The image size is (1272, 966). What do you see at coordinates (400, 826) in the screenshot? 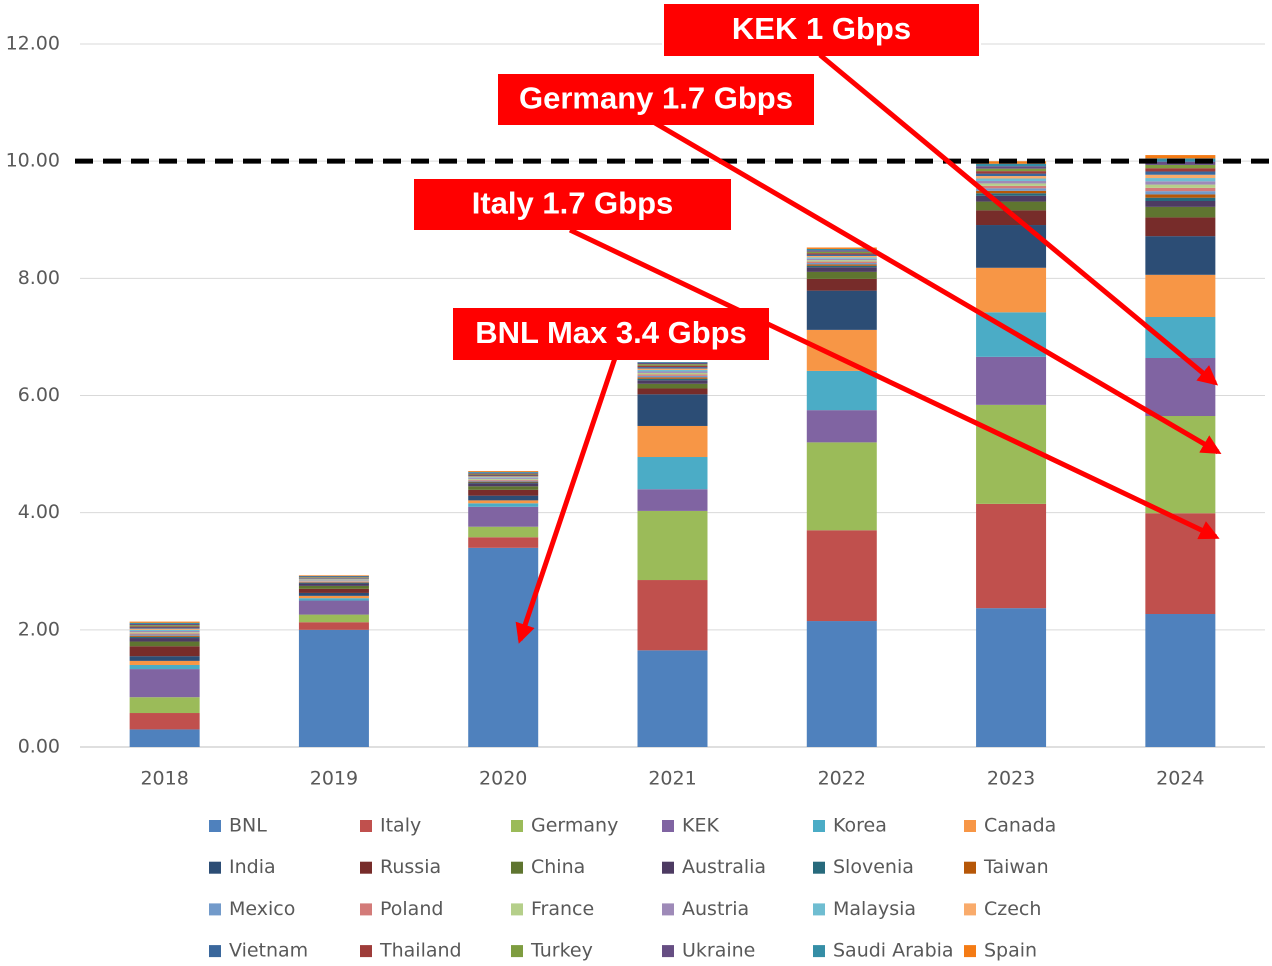
I see `legend-label: Italy` at bounding box center [400, 826].